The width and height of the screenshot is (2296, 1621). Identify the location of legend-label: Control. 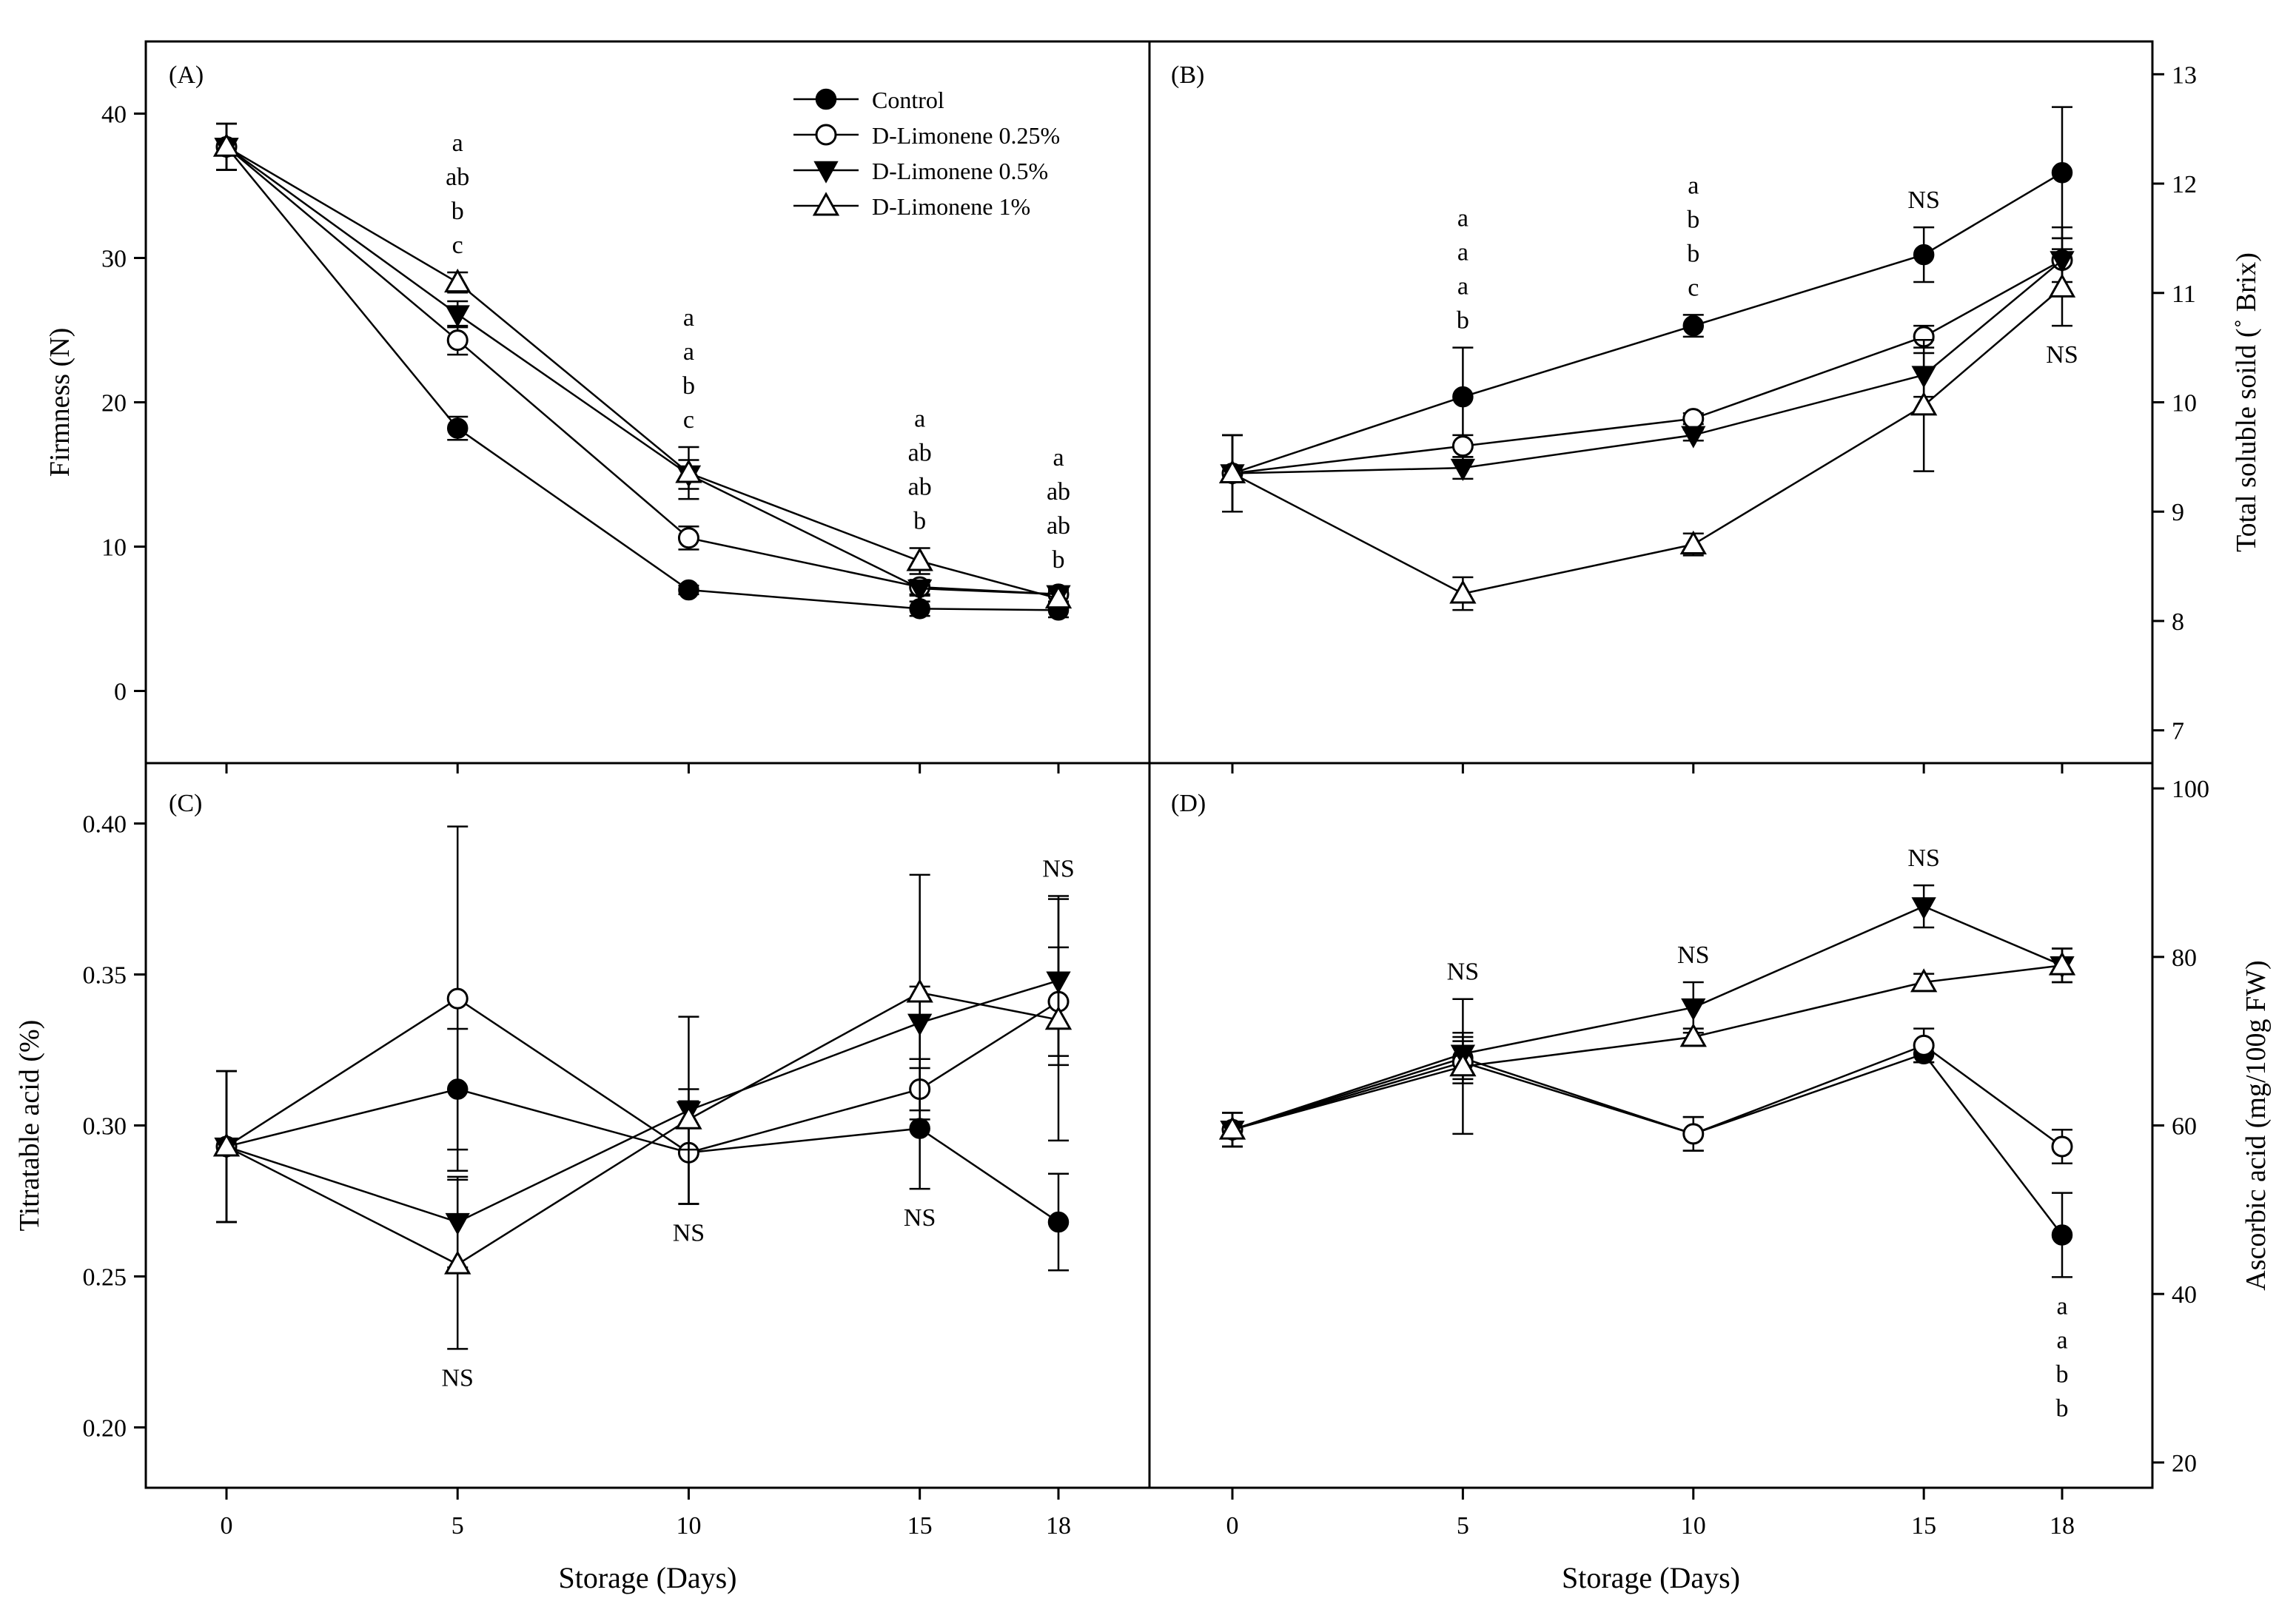
(908, 100).